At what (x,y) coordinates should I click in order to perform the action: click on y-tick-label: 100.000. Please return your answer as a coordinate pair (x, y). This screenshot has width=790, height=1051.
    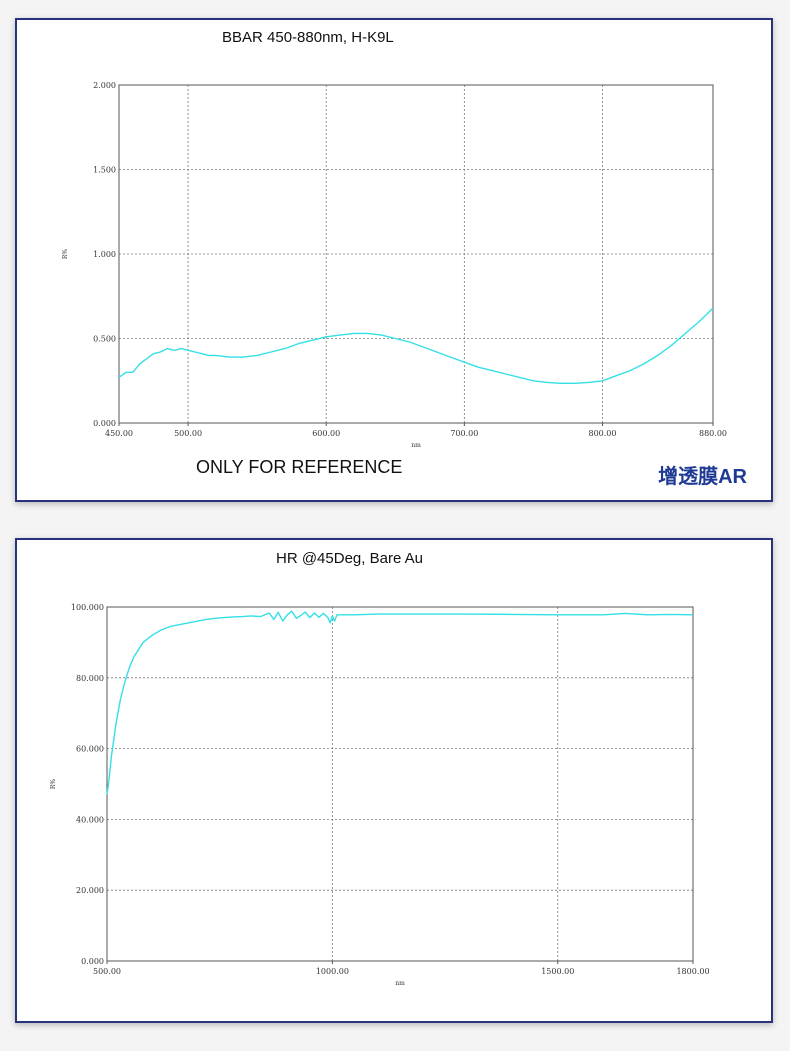
    Looking at the image, I should click on (87, 607).